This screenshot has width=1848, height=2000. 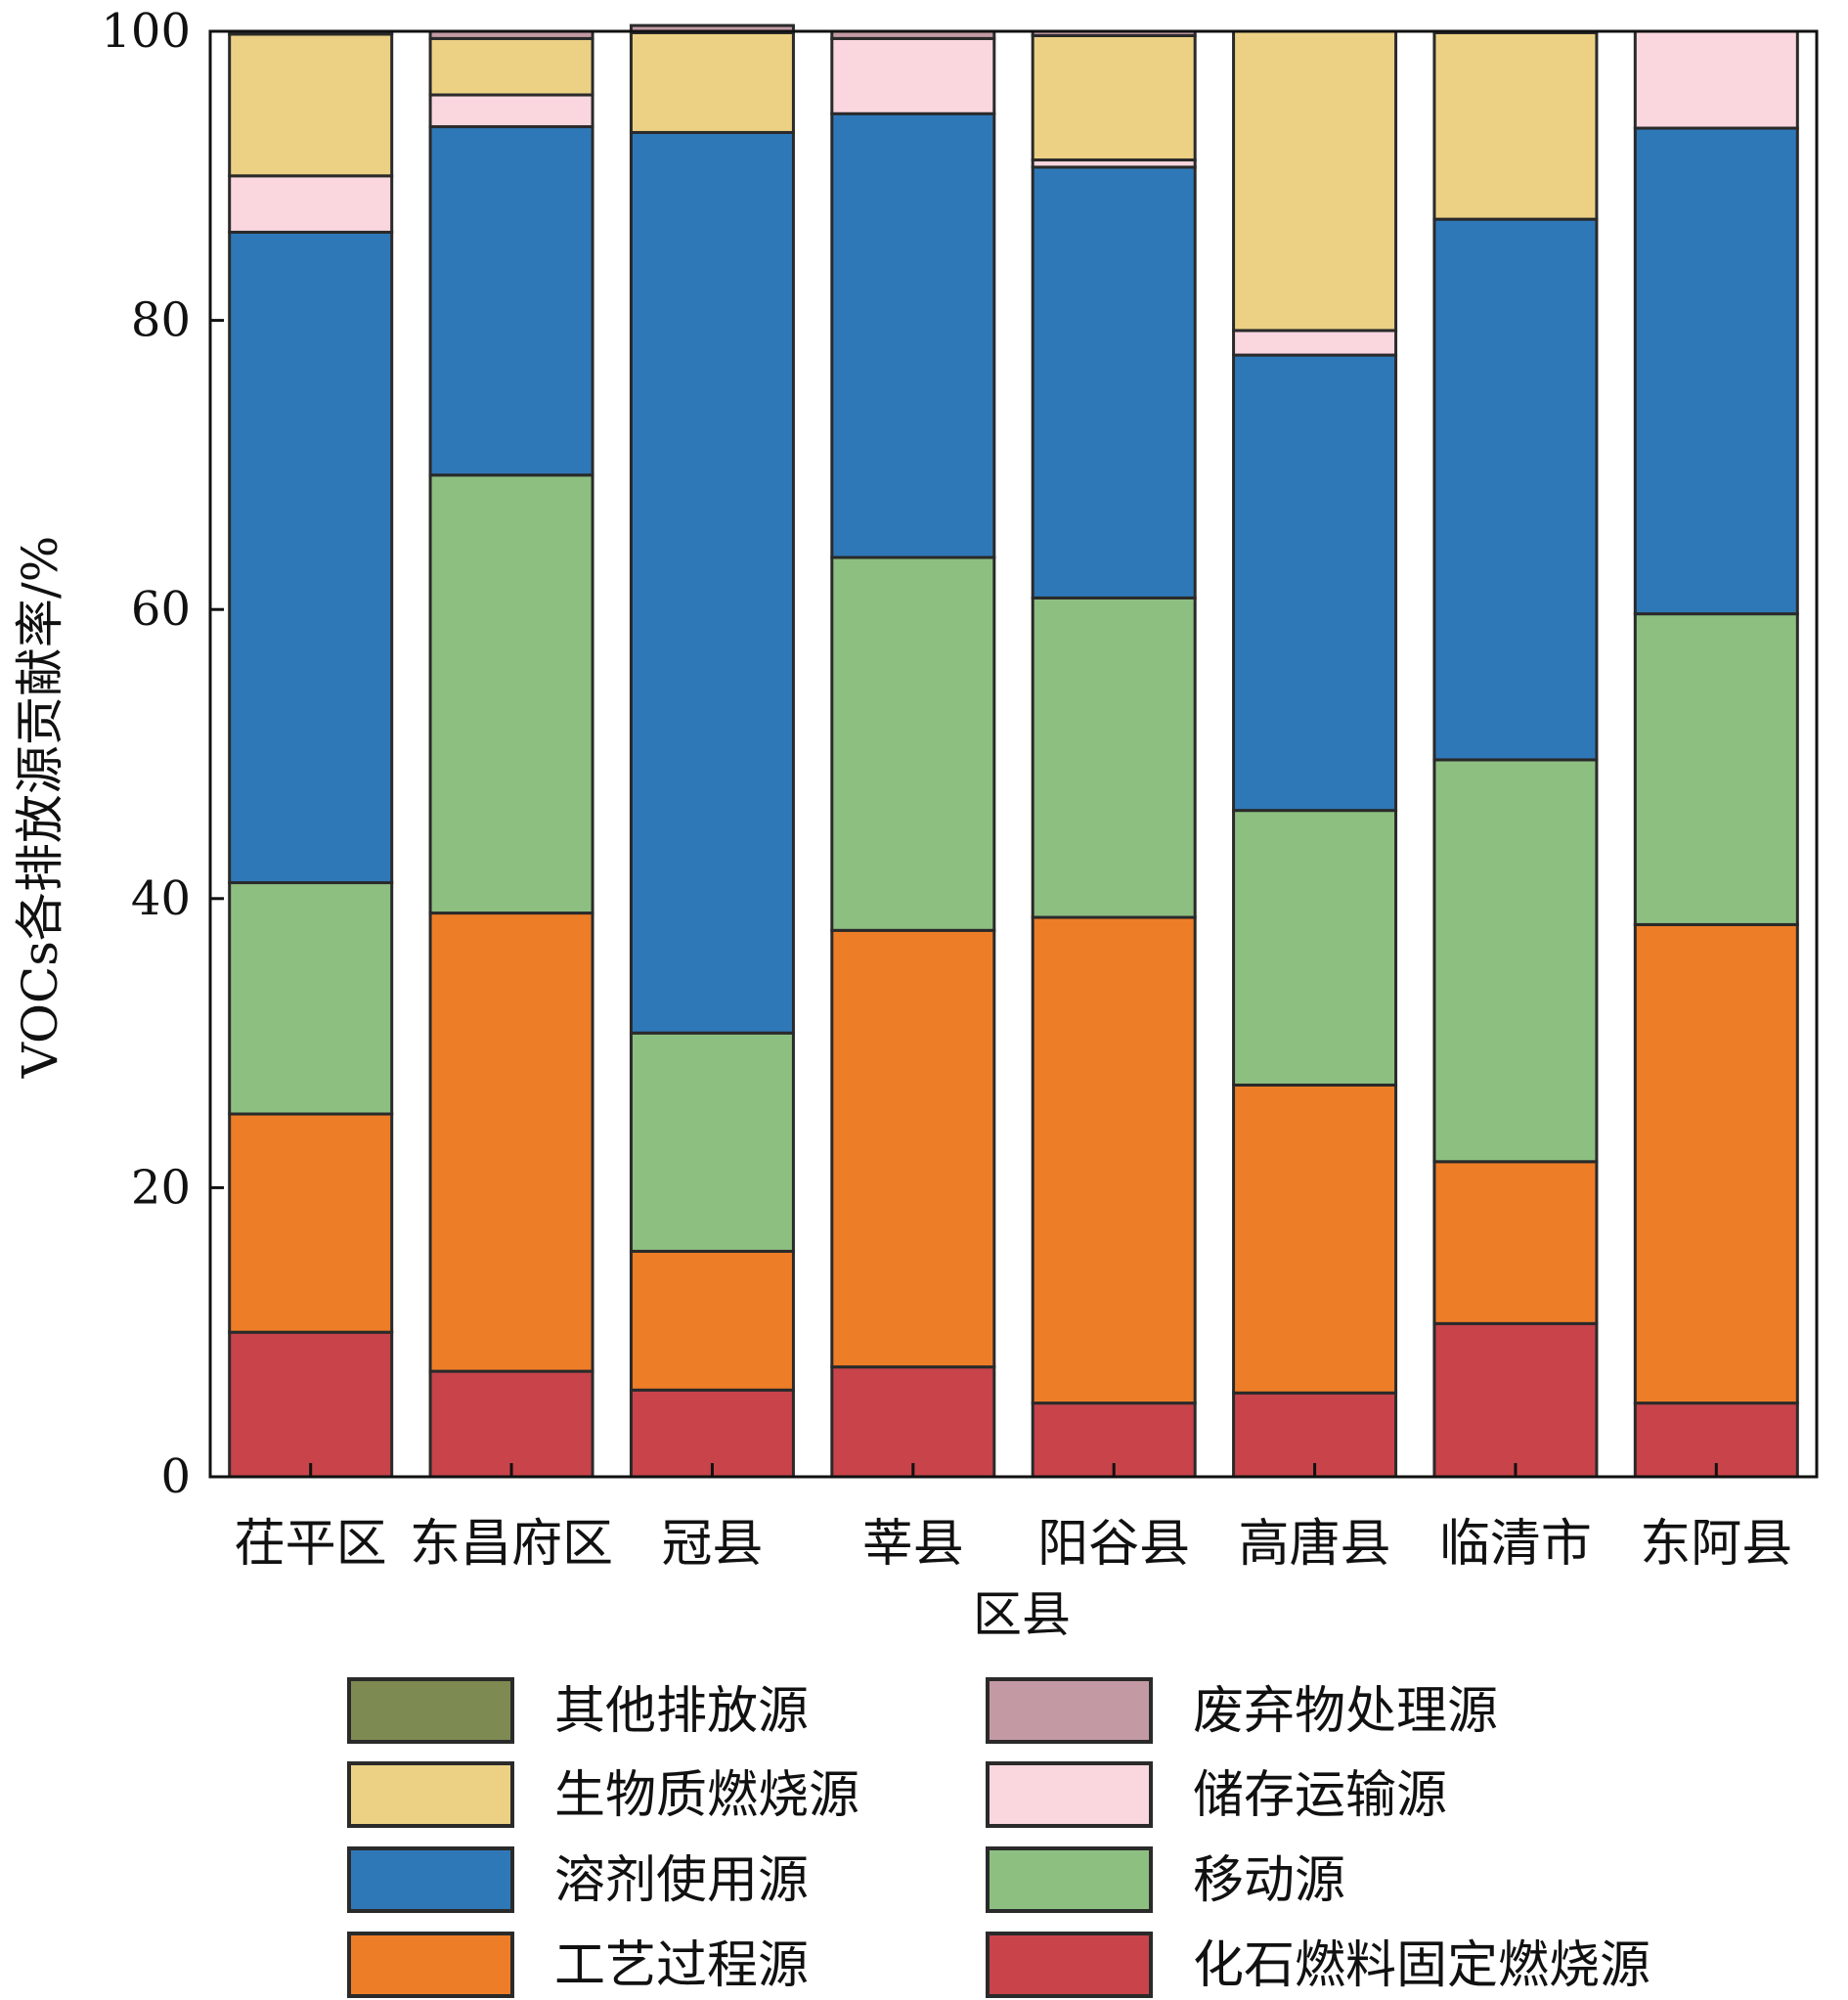 I want to click on x-tick-label: 东昌府区, so click(x=511, y=1544).